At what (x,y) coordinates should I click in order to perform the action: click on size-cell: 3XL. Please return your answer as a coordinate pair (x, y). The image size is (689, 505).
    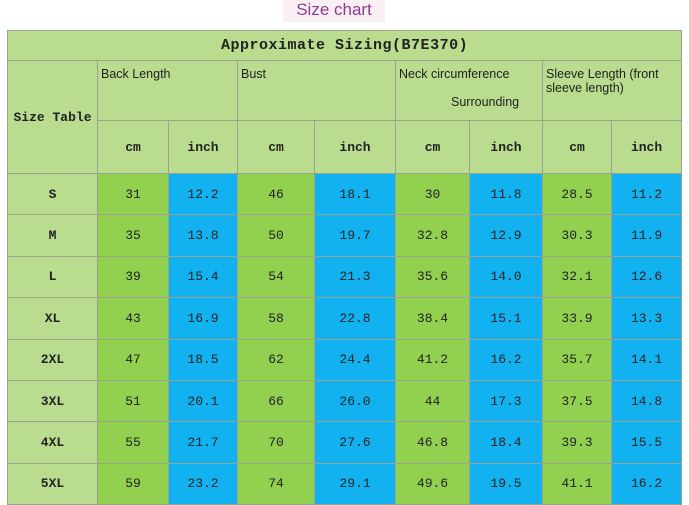
    Looking at the image, I should click on (52, 401).